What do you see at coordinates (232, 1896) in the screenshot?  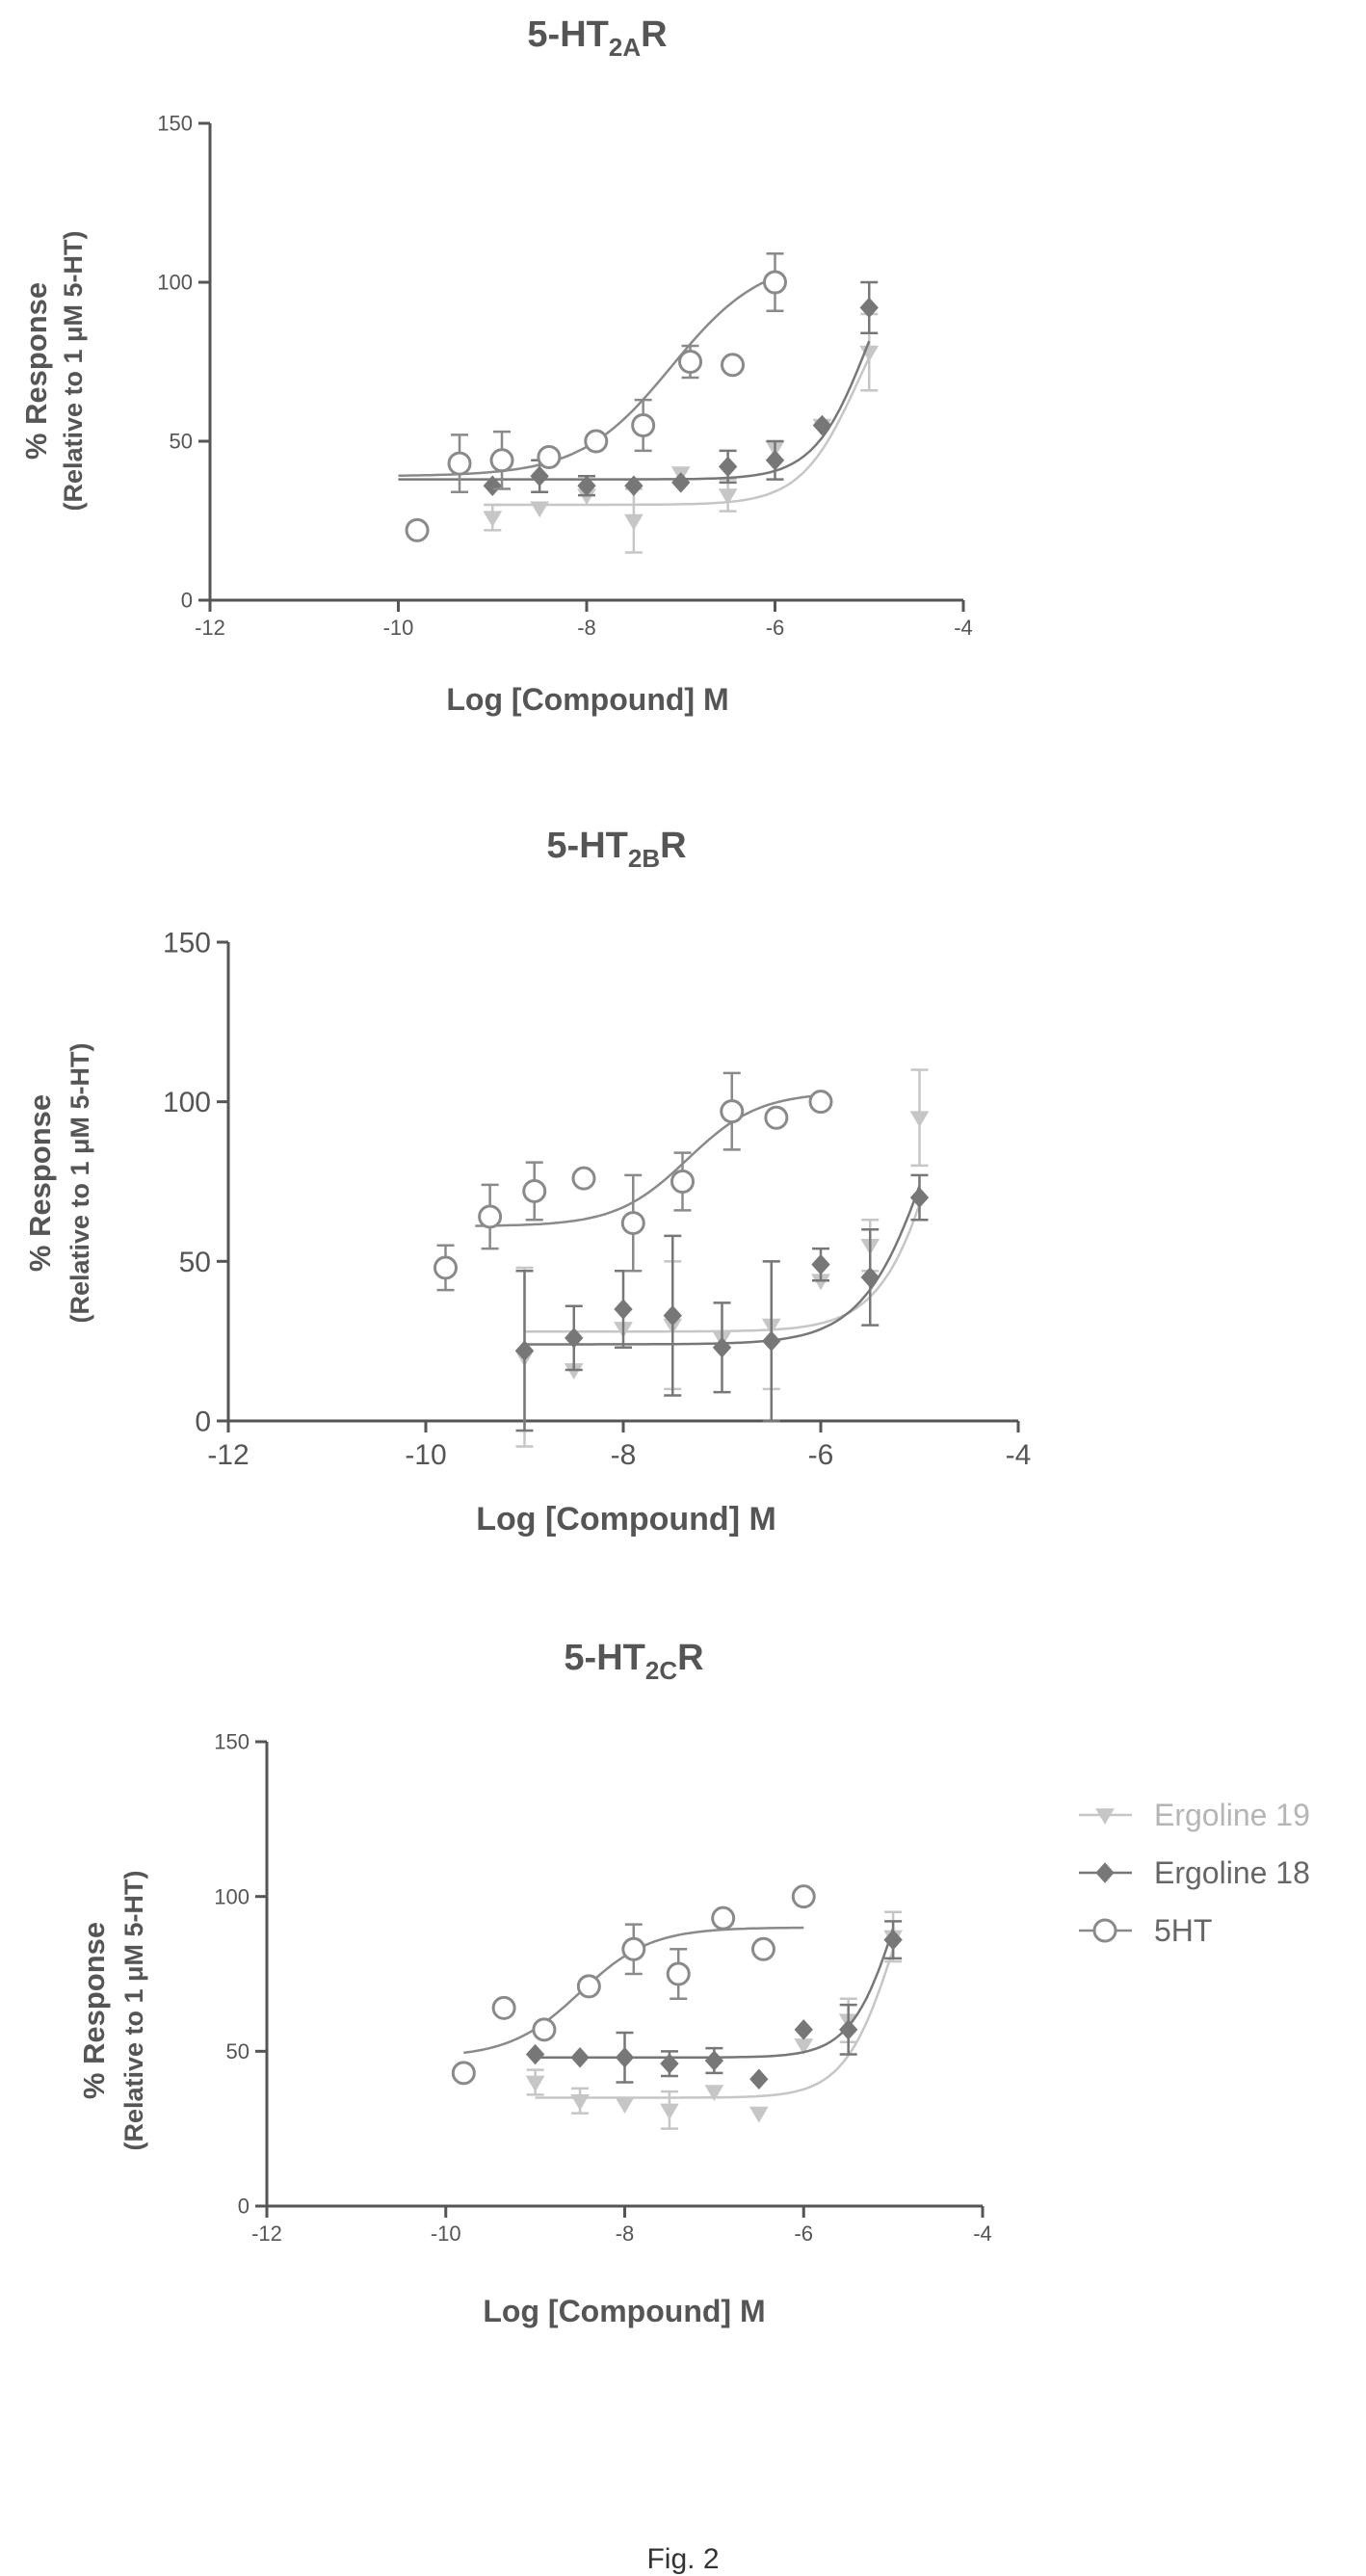 I see `y-tick-label: 100` at bounding box center [232, 1896].